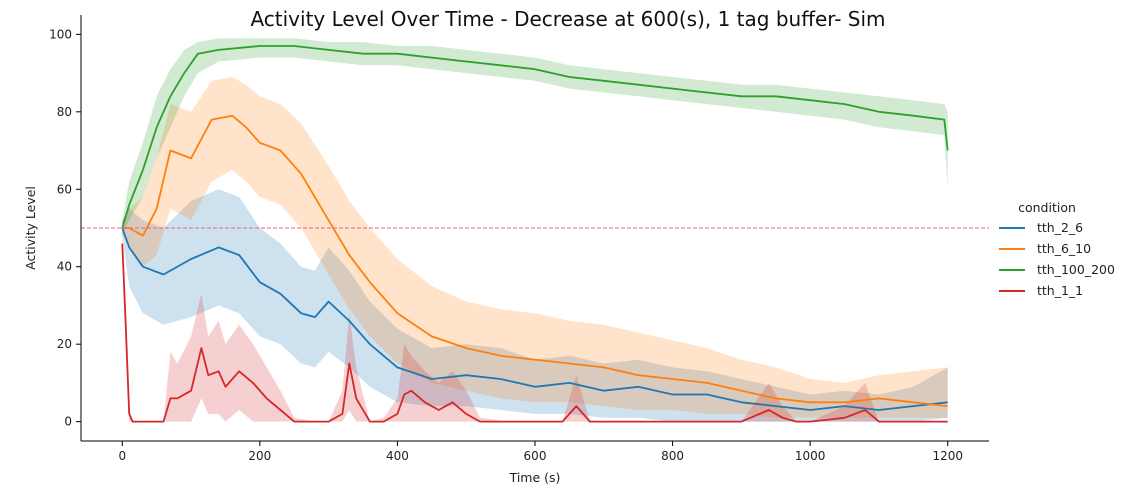 The width and height of the screenshot is (1136, 500). Describe the element at coordinates (535, 456) in the screenshot. I see `x-tick-label: 600` at that location.